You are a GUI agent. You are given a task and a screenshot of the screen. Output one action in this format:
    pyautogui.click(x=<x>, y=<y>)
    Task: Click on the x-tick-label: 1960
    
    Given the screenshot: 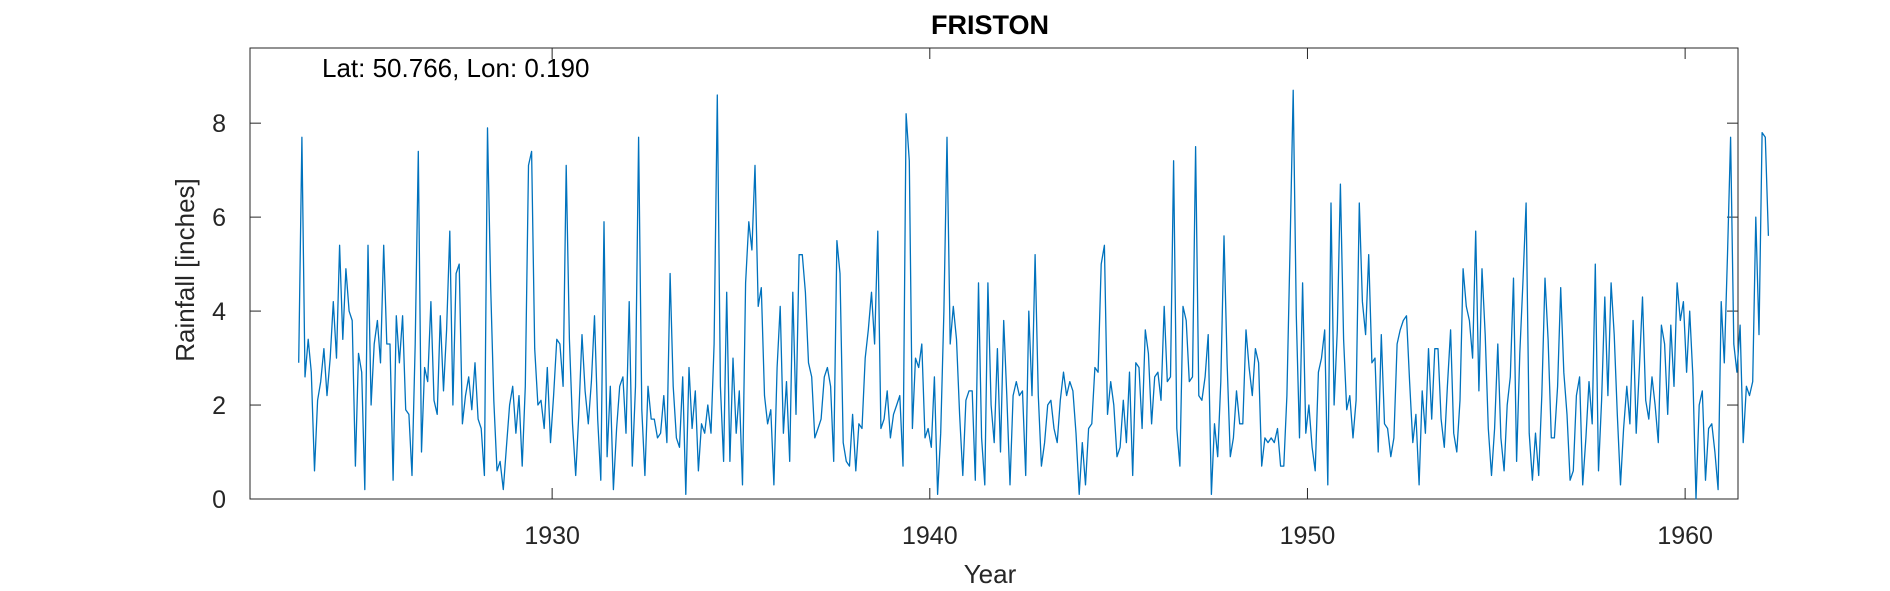 What is the action you would take?
    pyautogui.click(x=1685, y=536)
    